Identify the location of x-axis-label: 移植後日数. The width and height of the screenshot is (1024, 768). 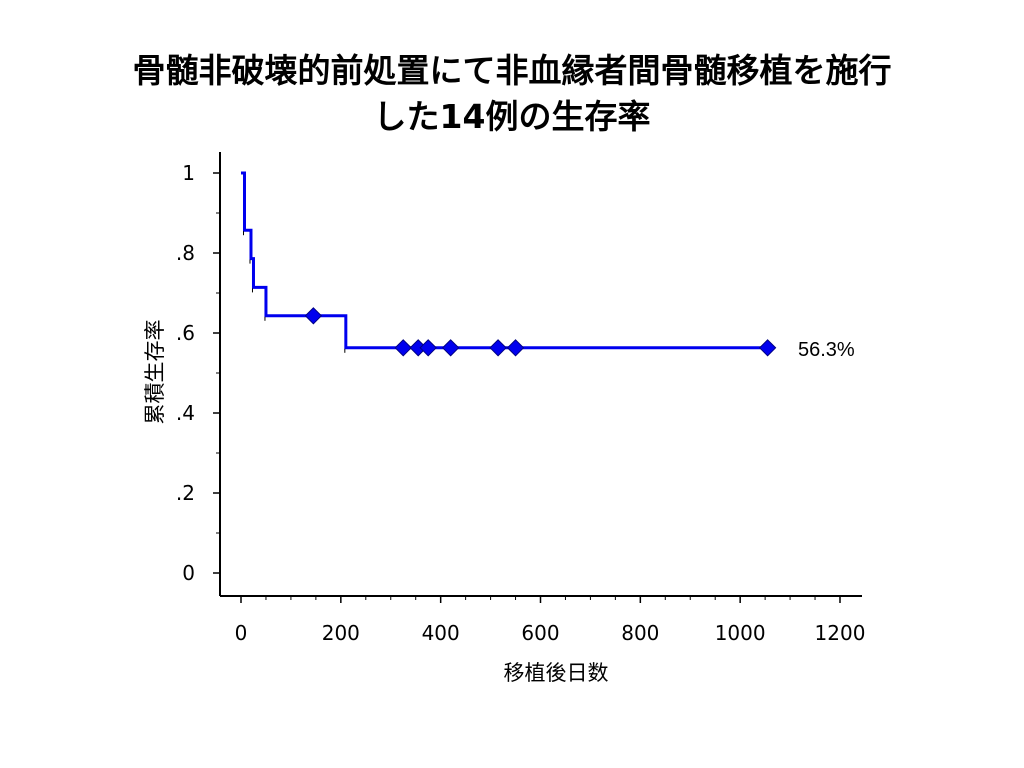
(556, 673).